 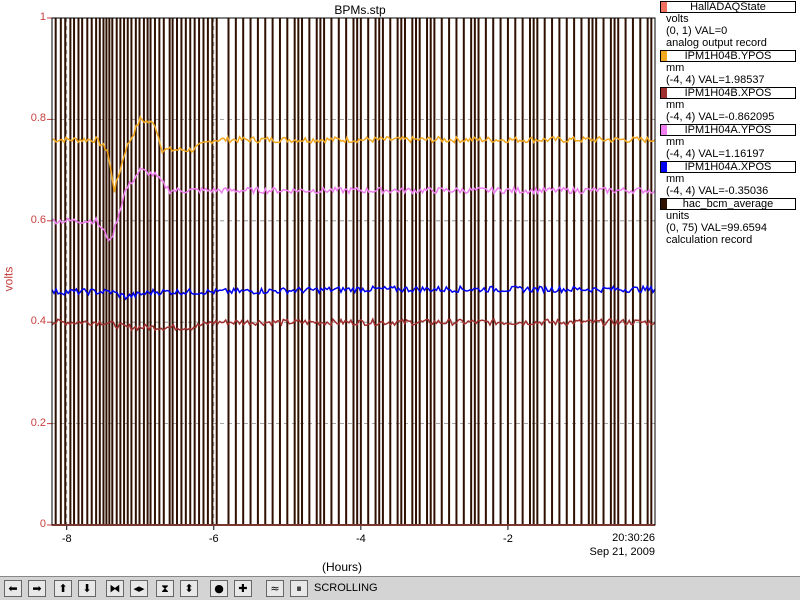 What do you see at coordinates (730, 179) in the screenshot?
I see `legend-item: IPM1H04A.XPOS mm (-4, 4) VAL=-0.35036` at bounding box center [730, 179].